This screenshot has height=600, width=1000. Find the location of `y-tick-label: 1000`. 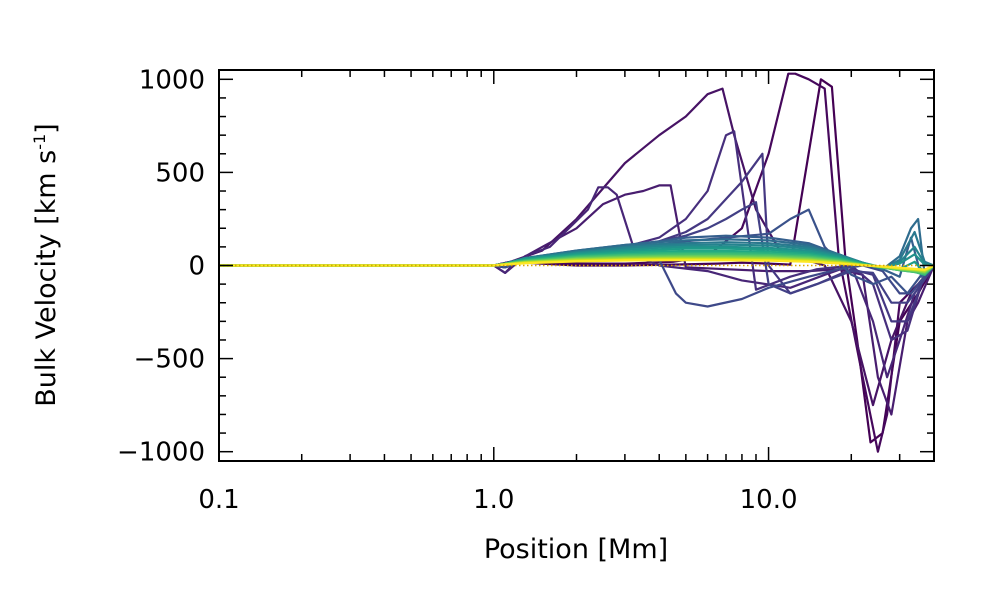

y-tick-label: 1000 is located at coordinates (172, 80).